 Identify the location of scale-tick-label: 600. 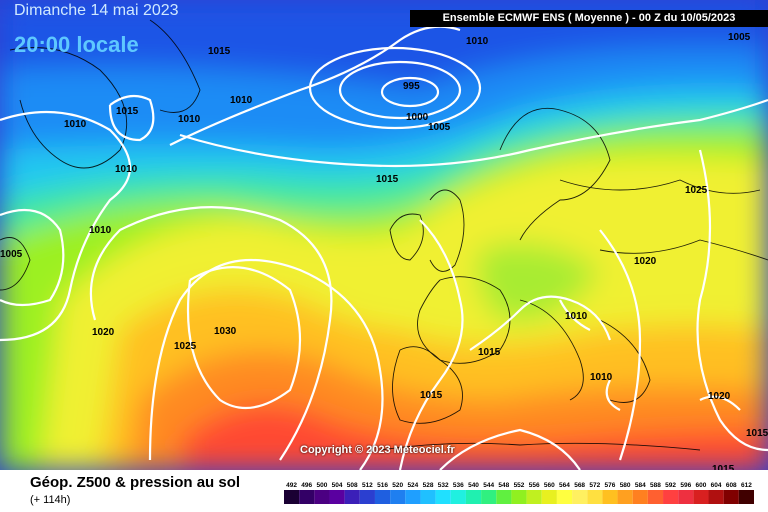
(701, 485).